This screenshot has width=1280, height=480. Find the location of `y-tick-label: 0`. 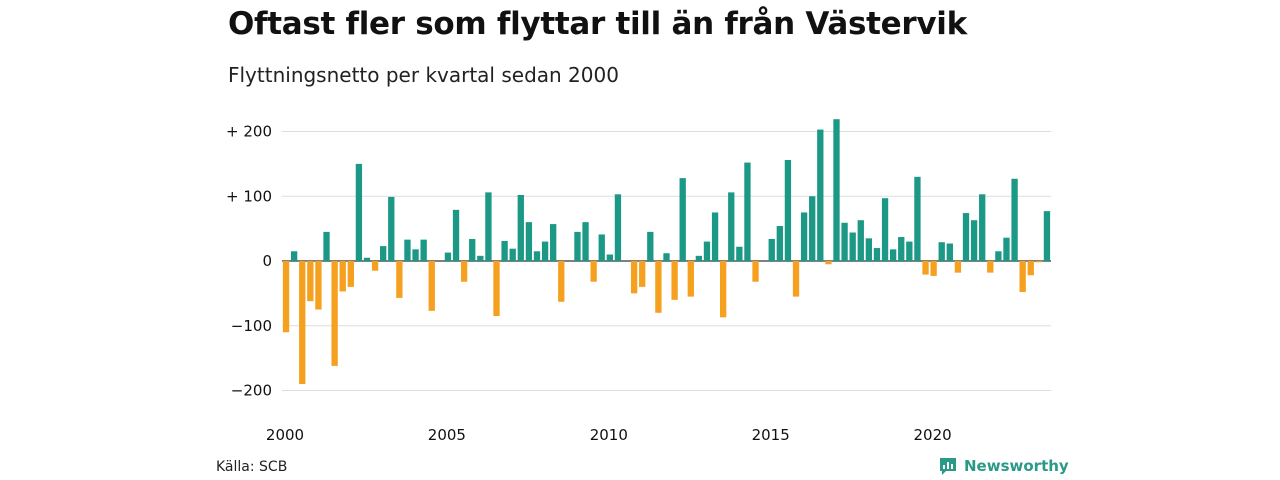

y-tick-label: 0 is located at coordinates (267, 261).